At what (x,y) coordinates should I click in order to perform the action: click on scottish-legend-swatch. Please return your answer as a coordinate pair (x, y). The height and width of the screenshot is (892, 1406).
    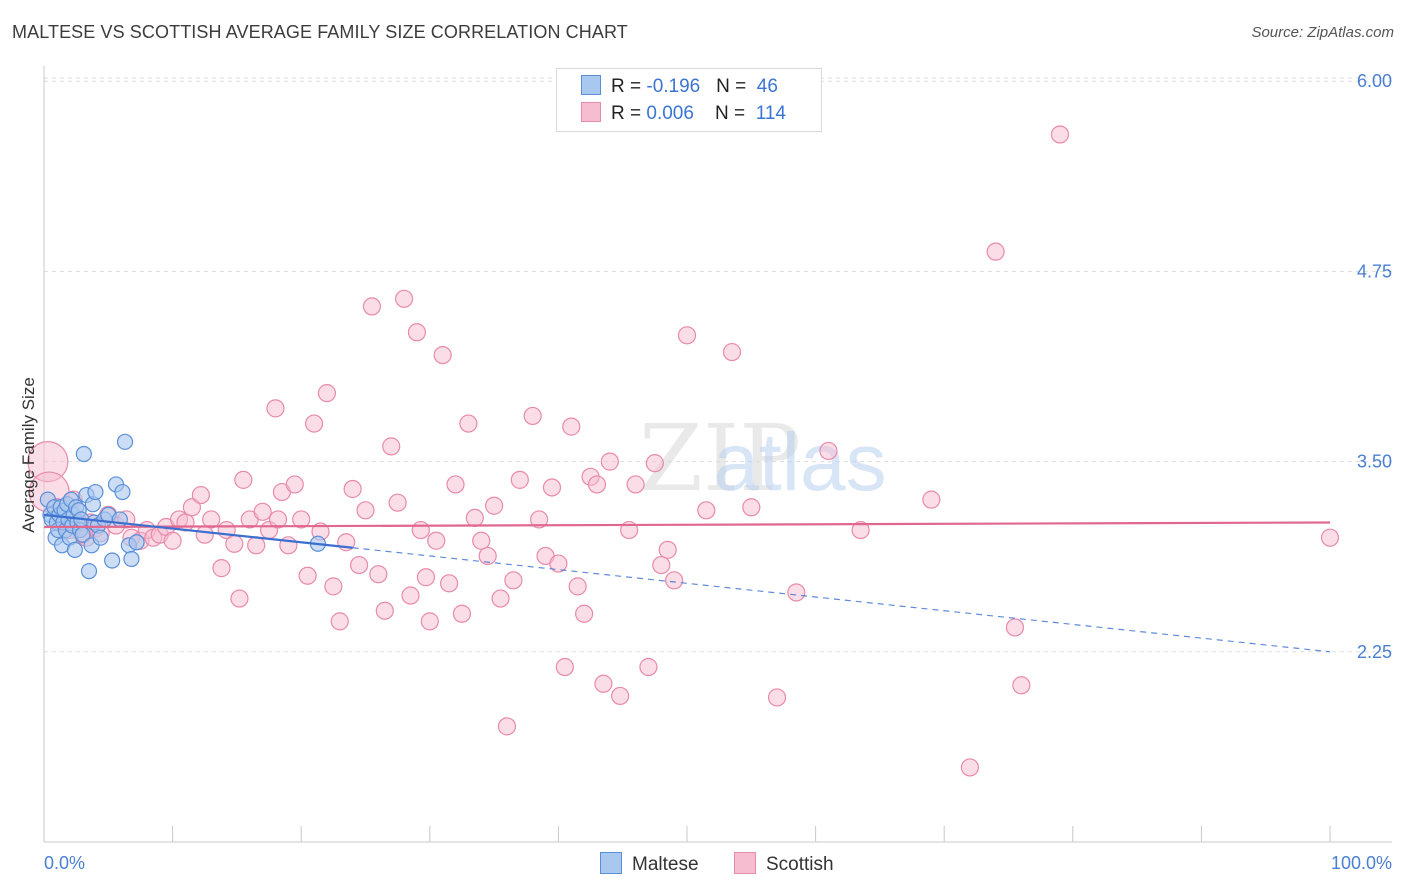
    Looking at the image, I should click on (745, 863).